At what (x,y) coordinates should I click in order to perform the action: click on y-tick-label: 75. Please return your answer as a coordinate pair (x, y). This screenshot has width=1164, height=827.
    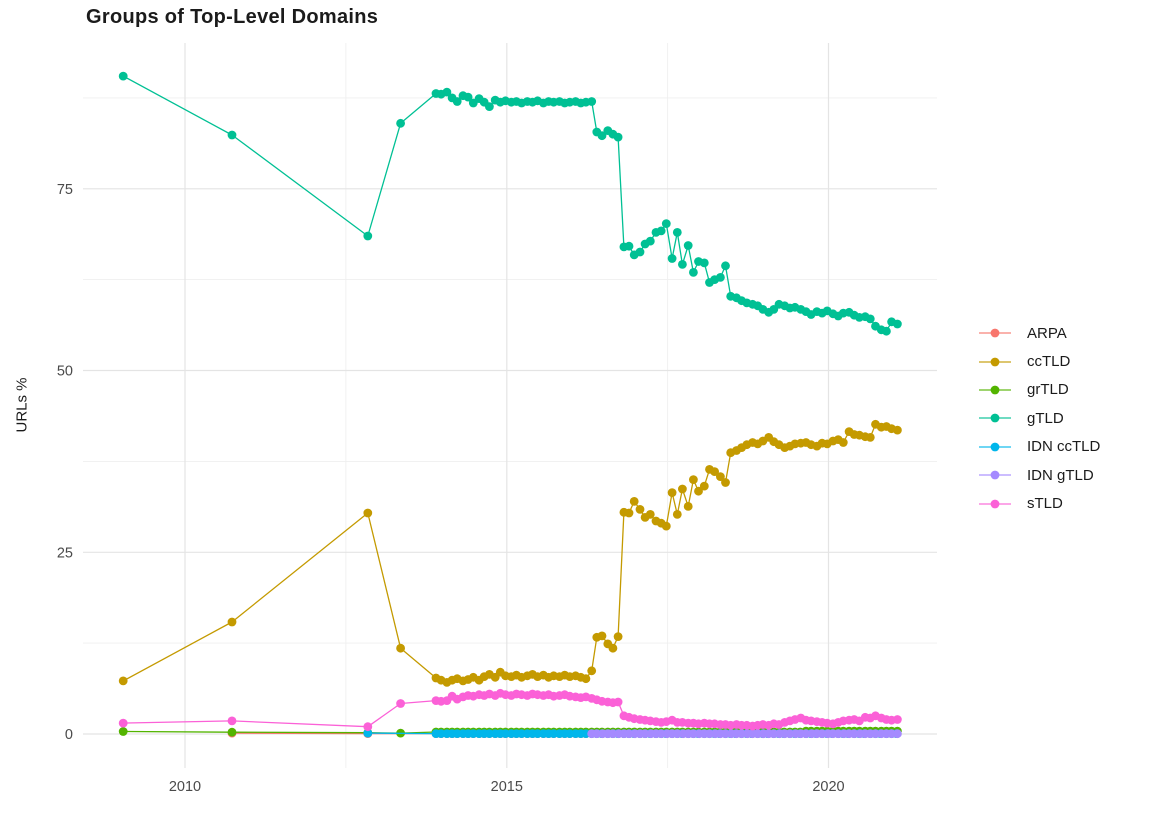
    Looking at the image, I should click on (65, 190).